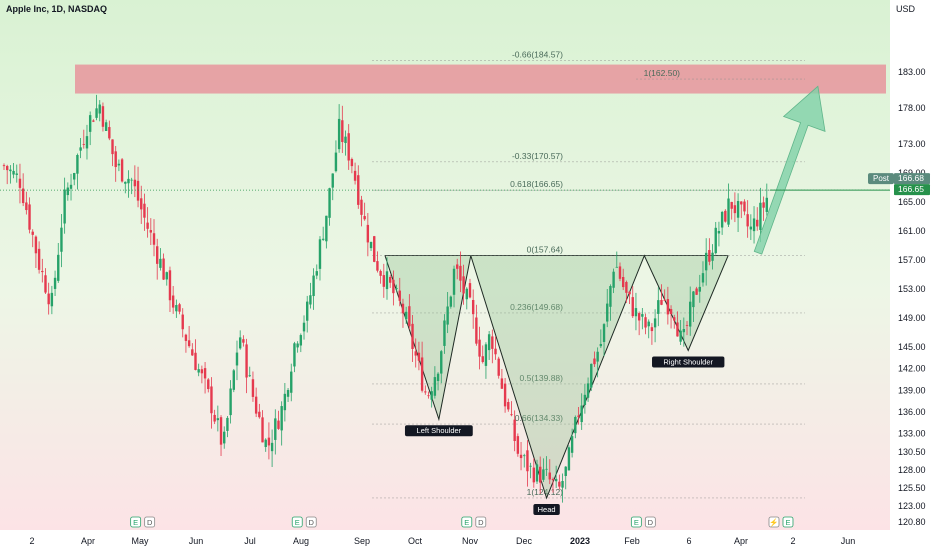  Describe the element at coordinates (912, 202) in the screenshot. I see `y-tick-label: 165.00` at that location.